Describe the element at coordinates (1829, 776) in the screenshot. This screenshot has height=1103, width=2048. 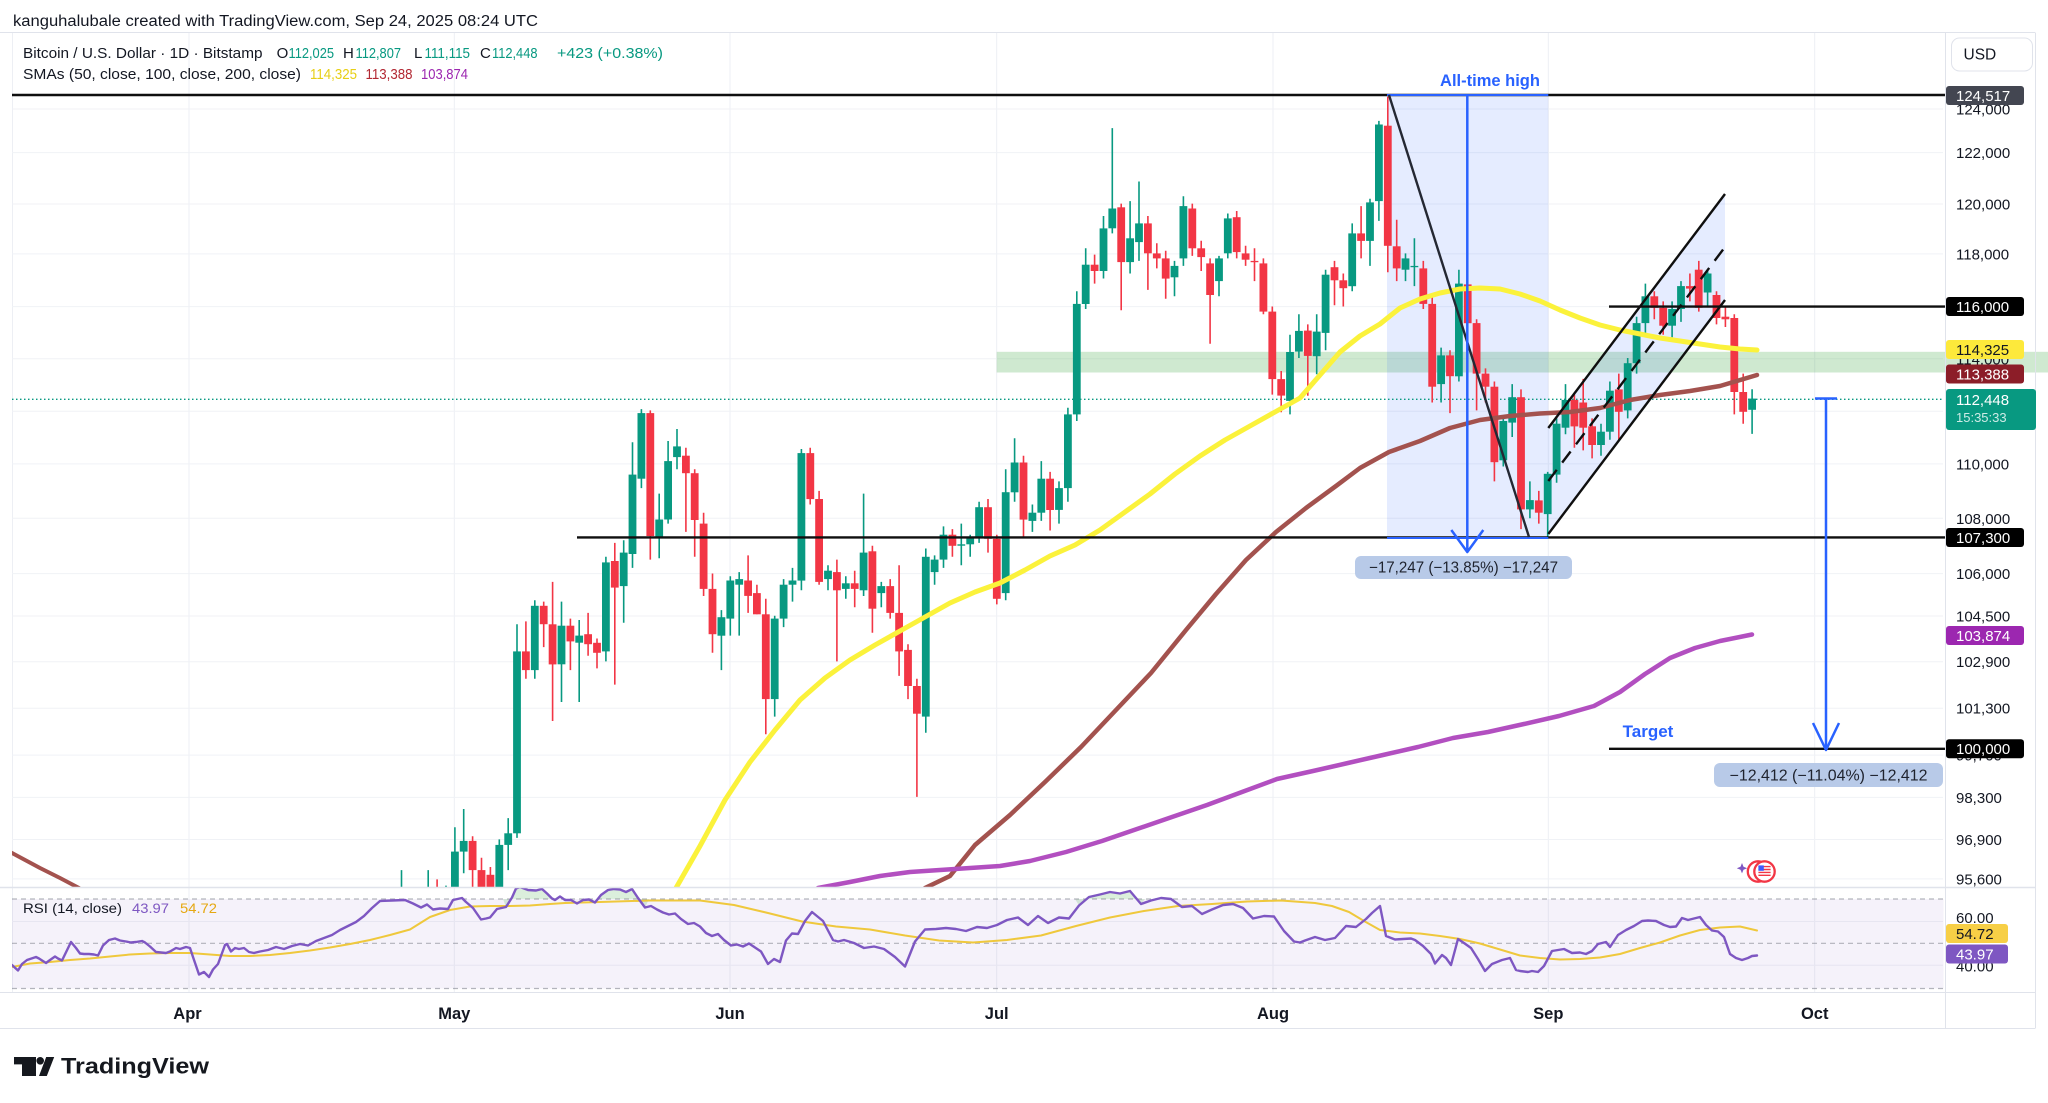
I see `svg-text: −12,412 (−11.04%) −12,412` at that location.